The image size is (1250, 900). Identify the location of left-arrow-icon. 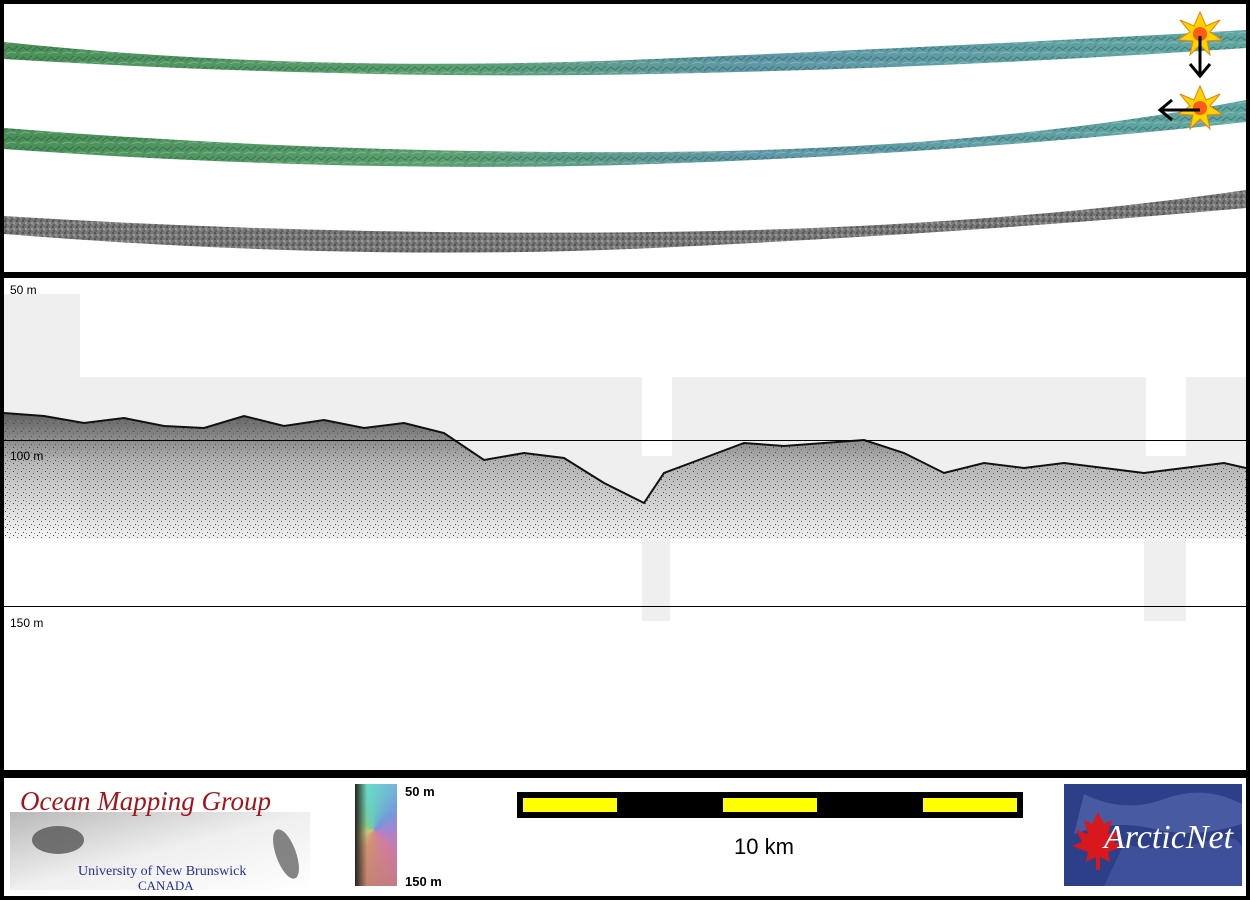
(1178, 110).